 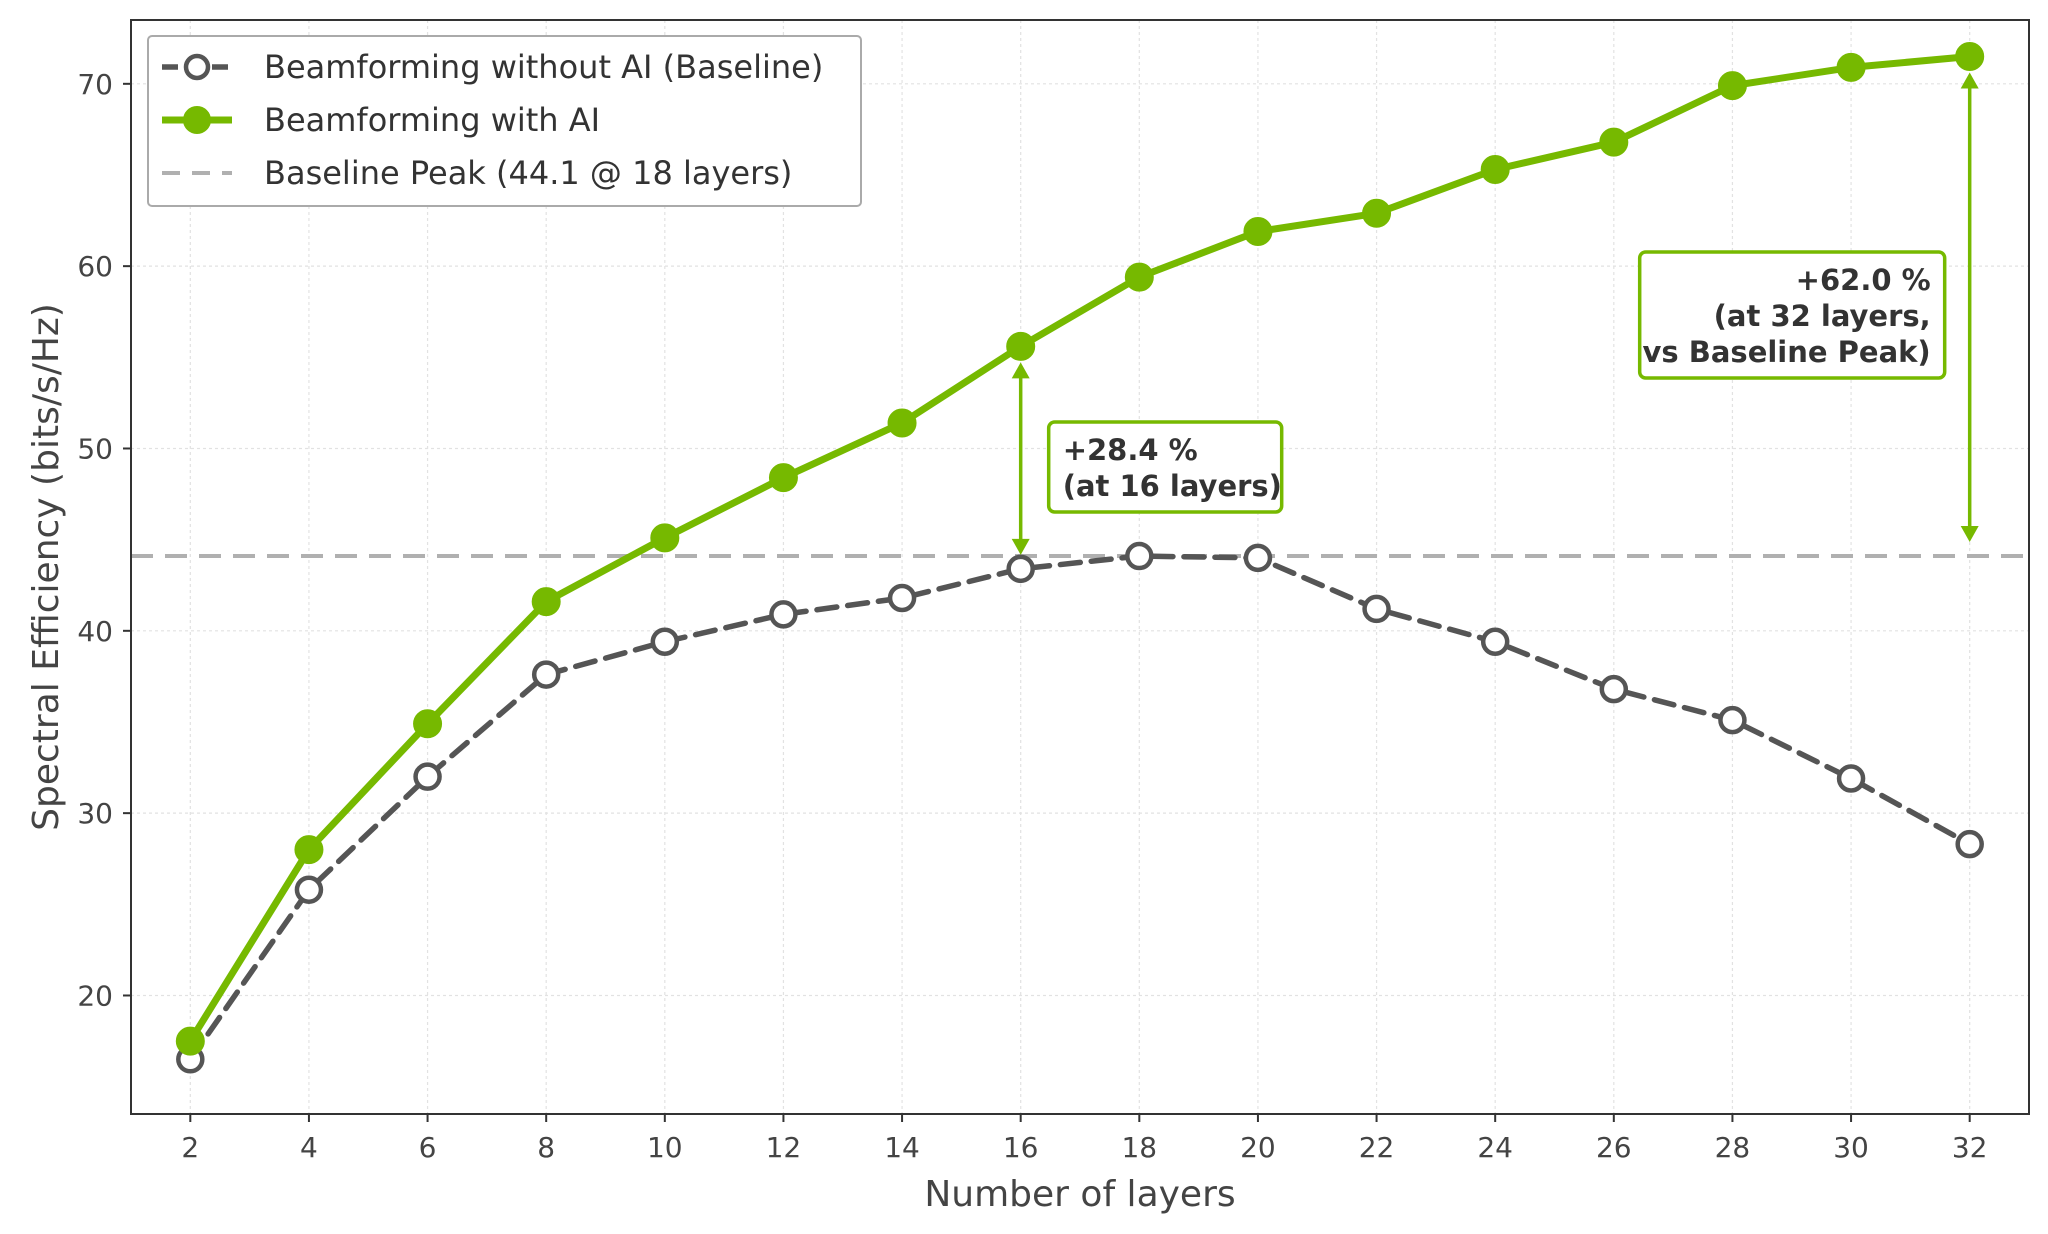 What do you see at coordinates (784, 1147) in the screenshot?
I see `x-tick-label: 12` at bounding box center [784, 1147].